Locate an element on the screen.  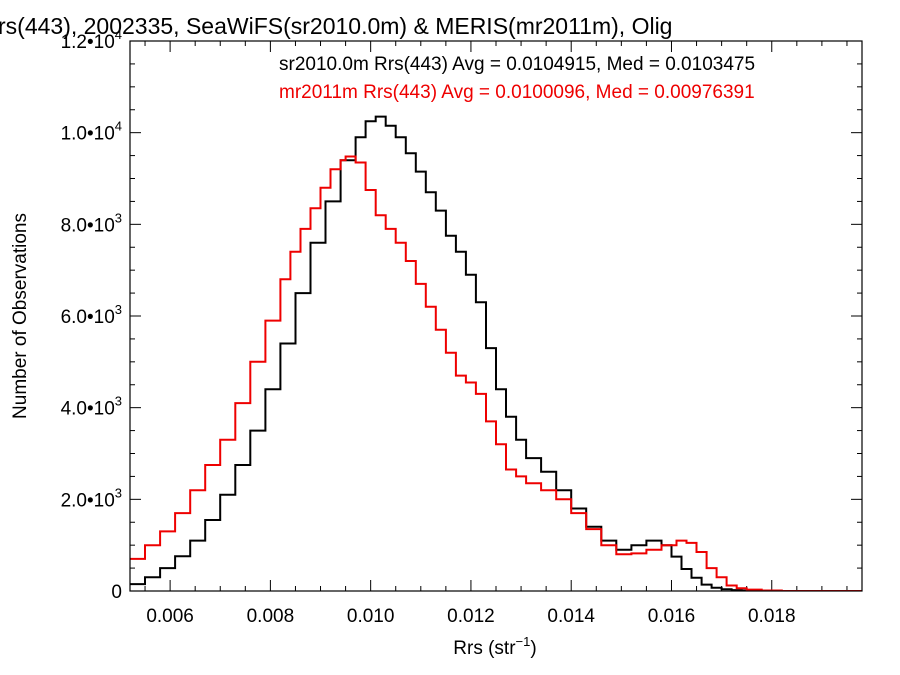
x-tick-label: 0.012 is located at coordinates (471, 616).